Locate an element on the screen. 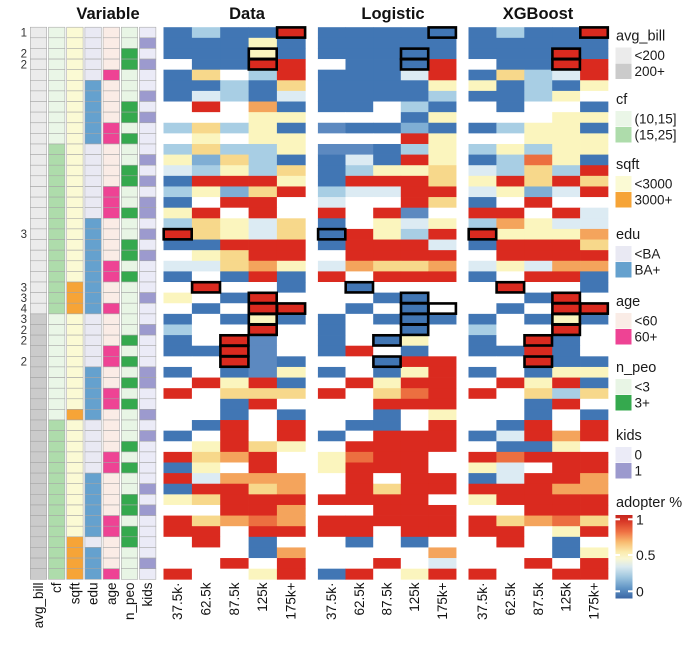 The height and width of the screenshot is (665, 696). svg-text: 3+ is located at coordinates (643, 403).